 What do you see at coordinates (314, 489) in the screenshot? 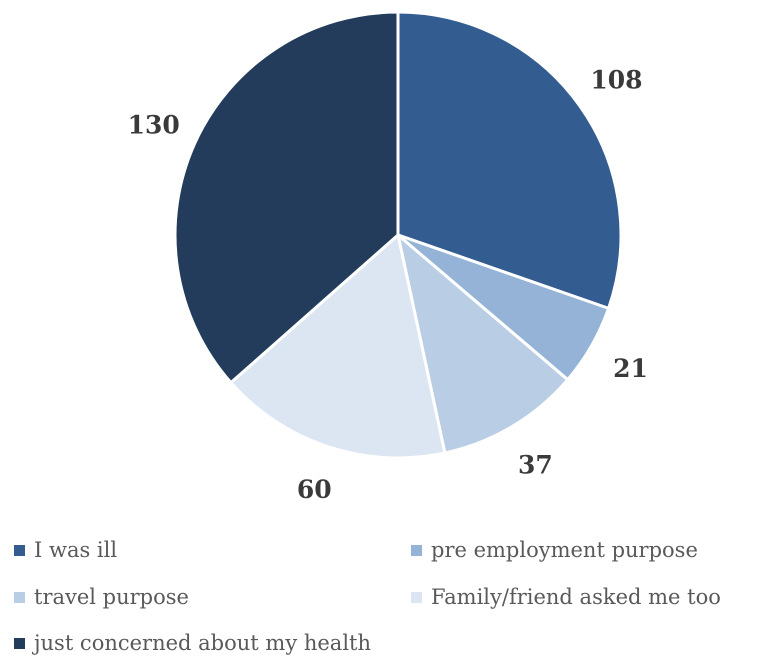
I see `data-label-4: 60` at bounding box center [314, 489].